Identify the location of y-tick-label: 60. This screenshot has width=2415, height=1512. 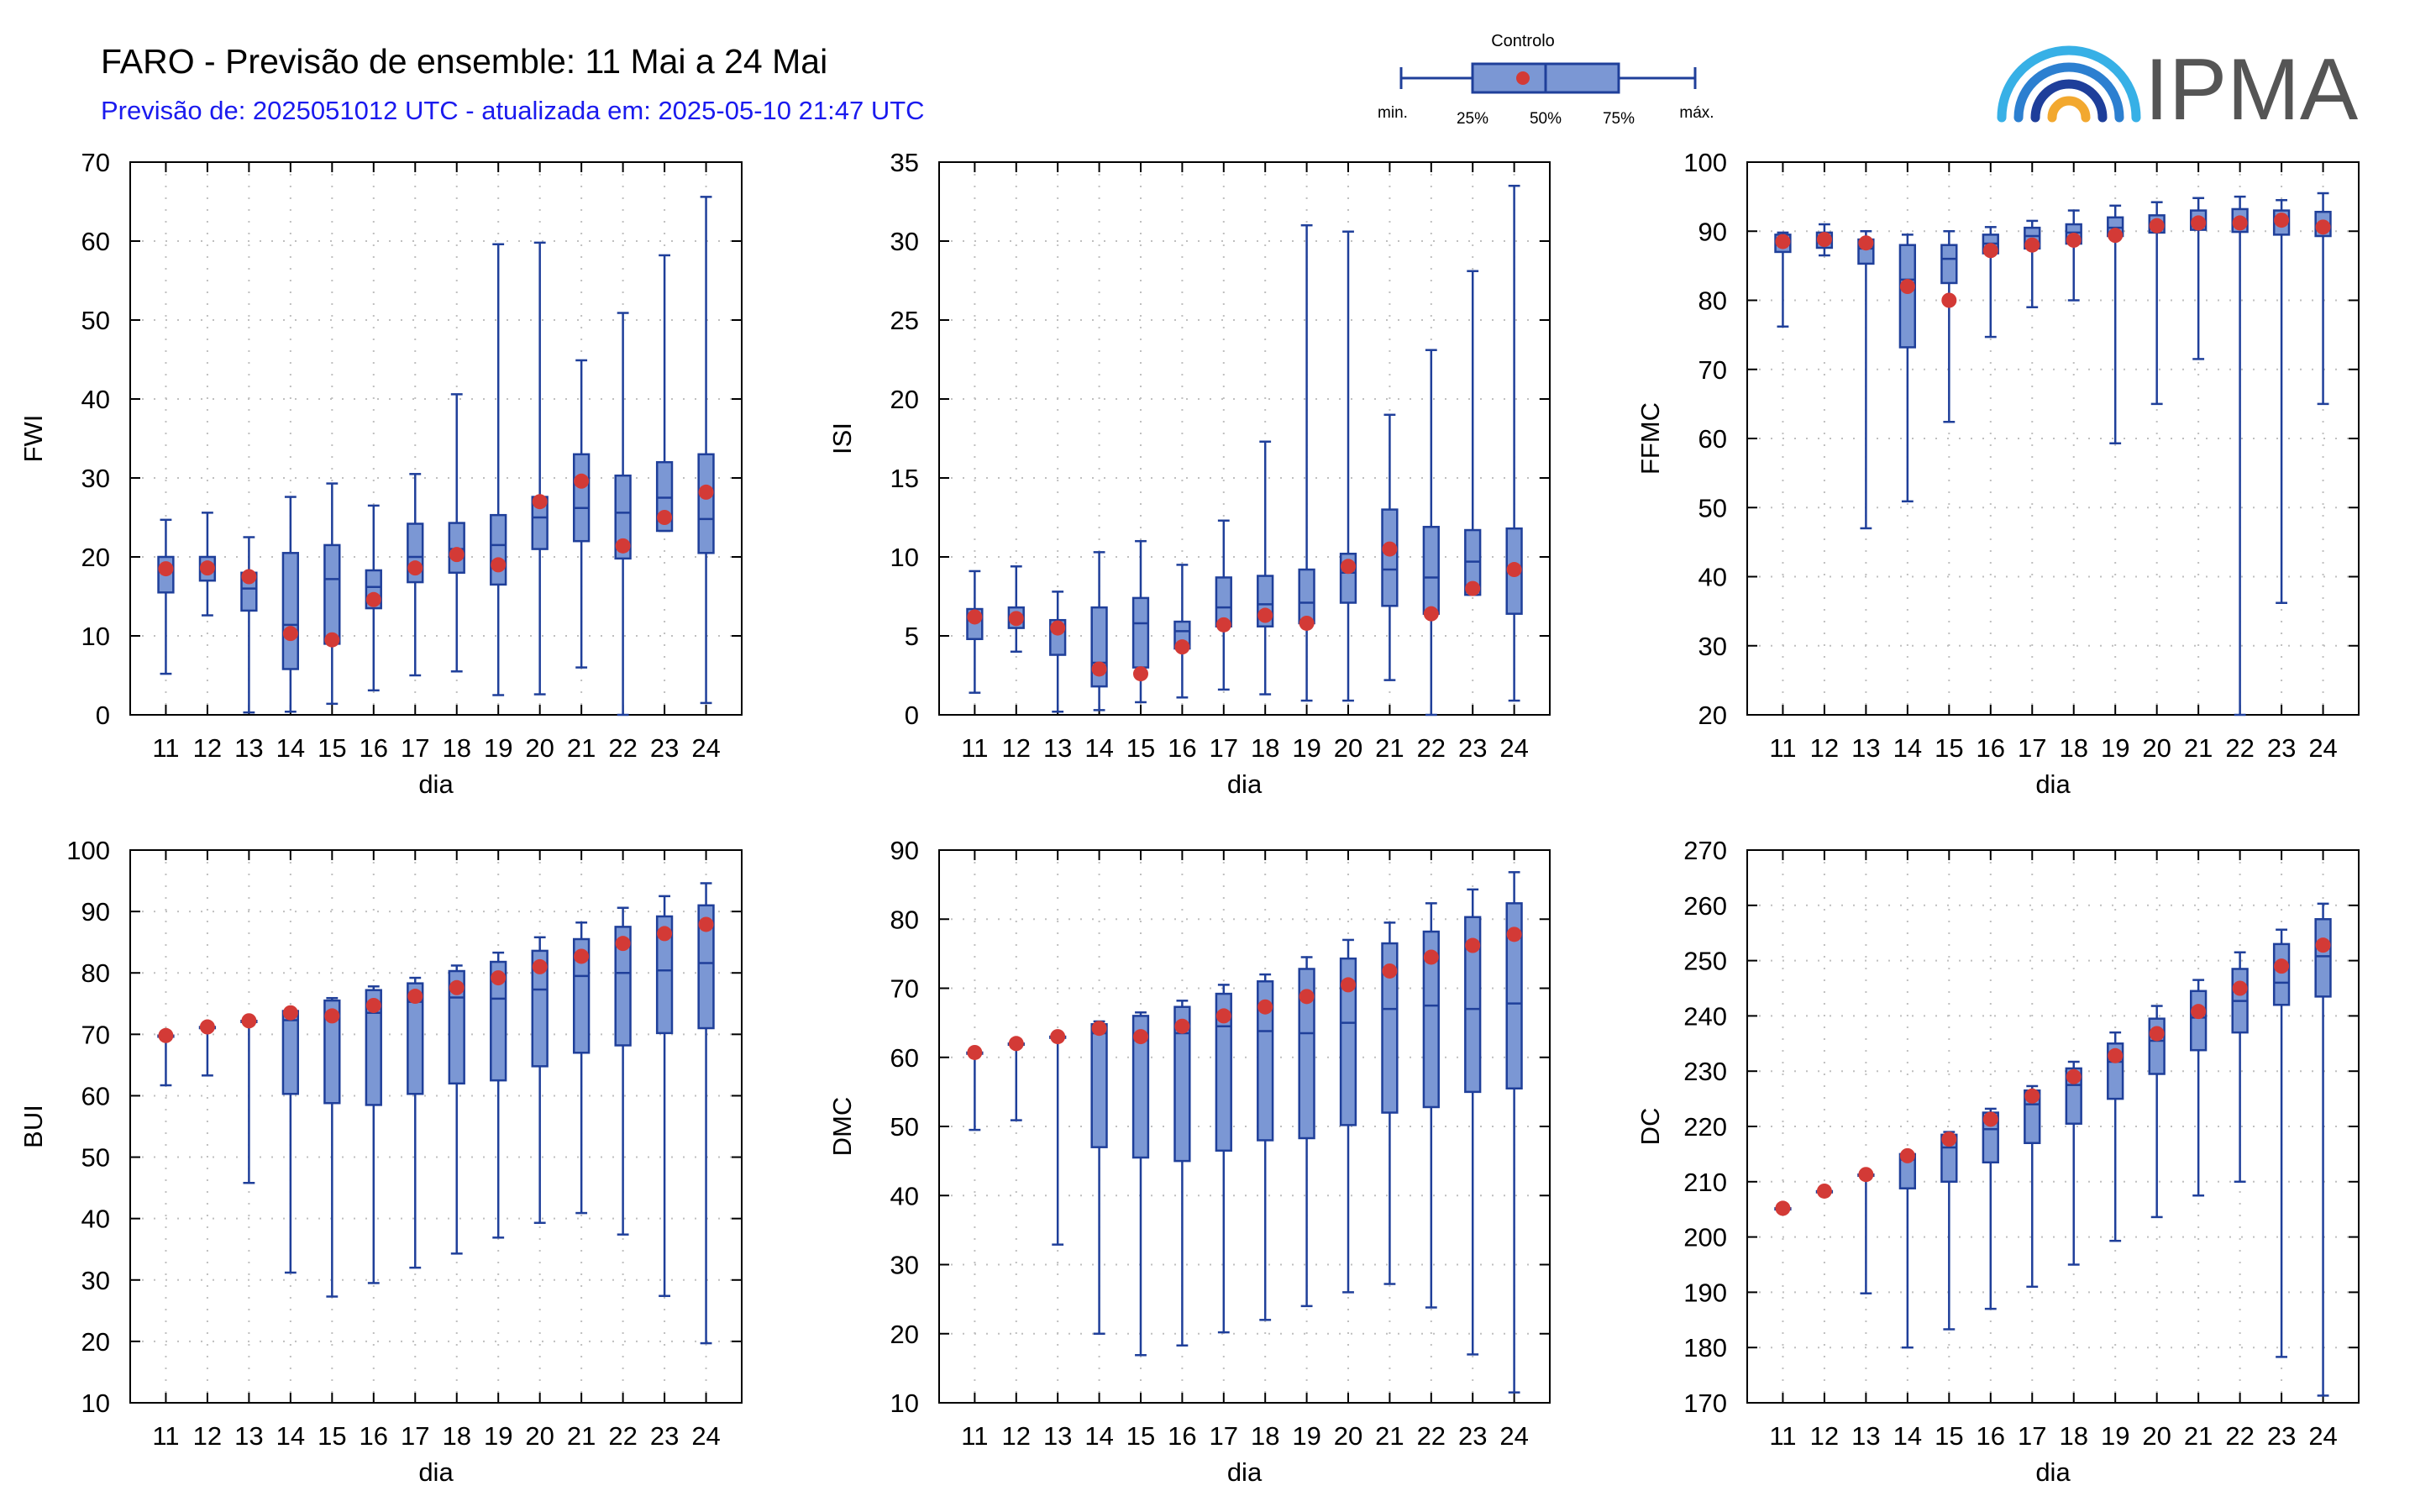
(95, 1095).